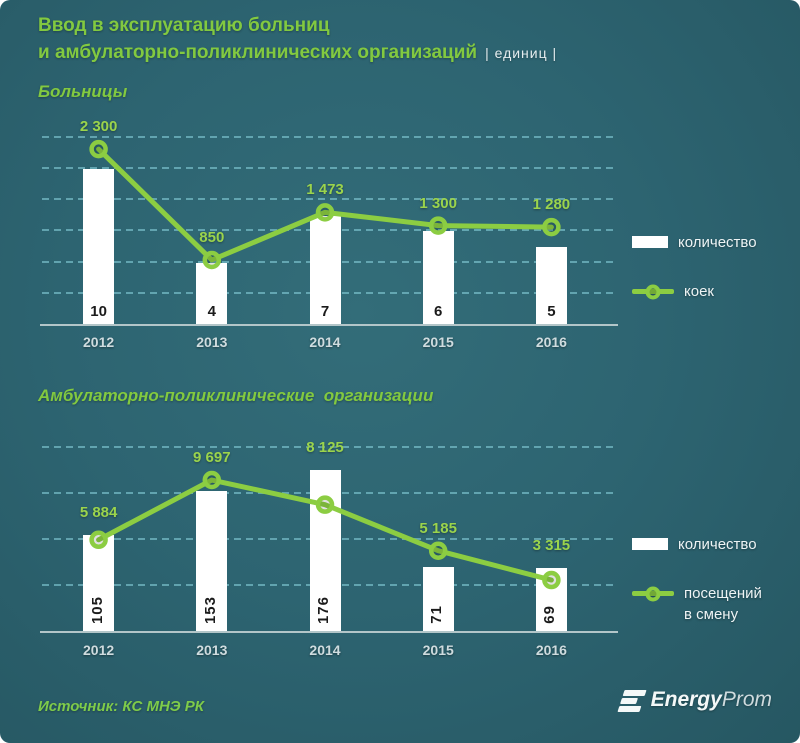  Describe the element at coordinates (325, 190) in the screenshot. I see `line-value-label: 1 473` at that location.